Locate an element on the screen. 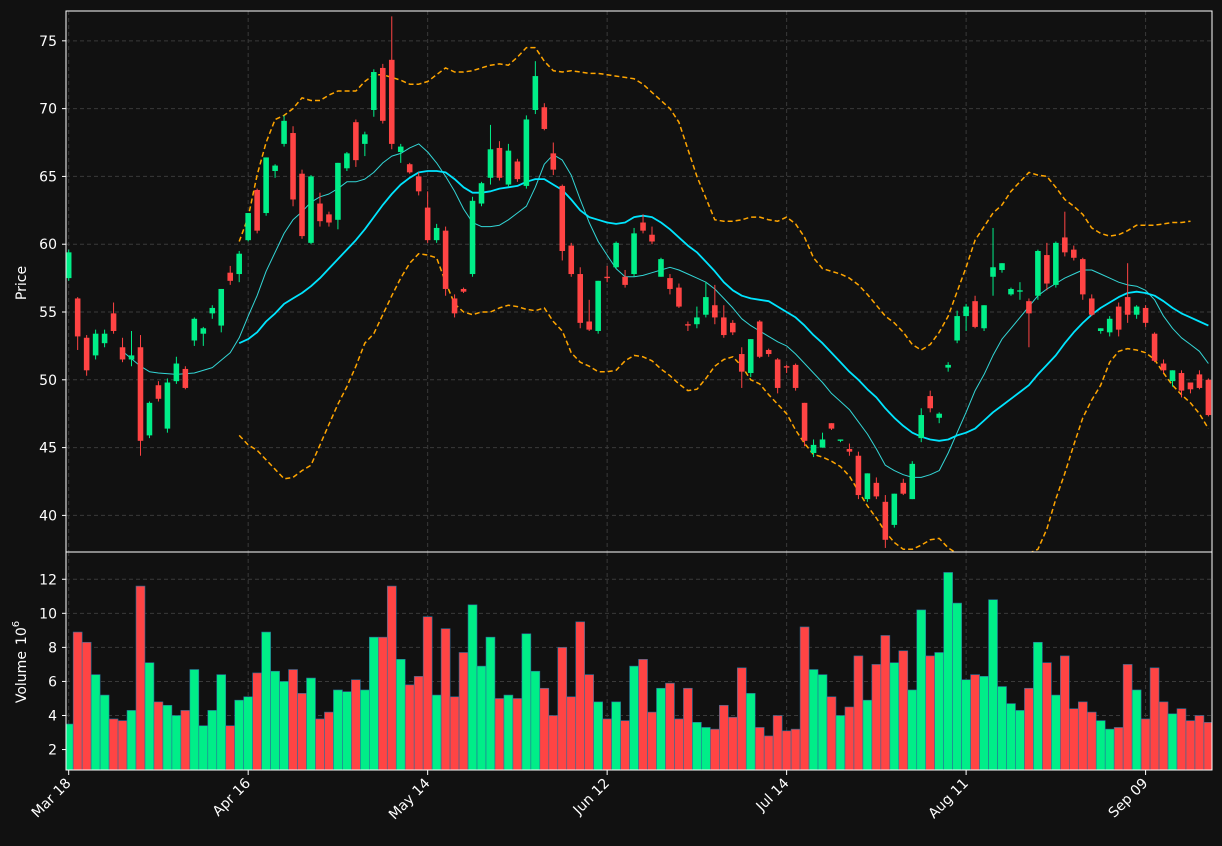  volume-tick-label: 4 is located at coordinates (52, 717).